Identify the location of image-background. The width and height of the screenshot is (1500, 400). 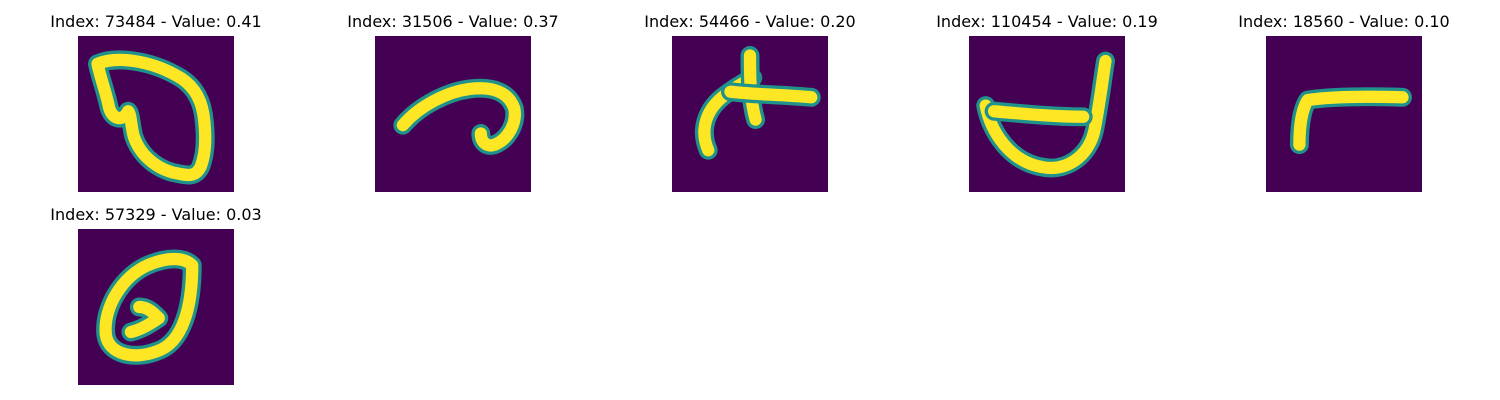
(1344, 114).